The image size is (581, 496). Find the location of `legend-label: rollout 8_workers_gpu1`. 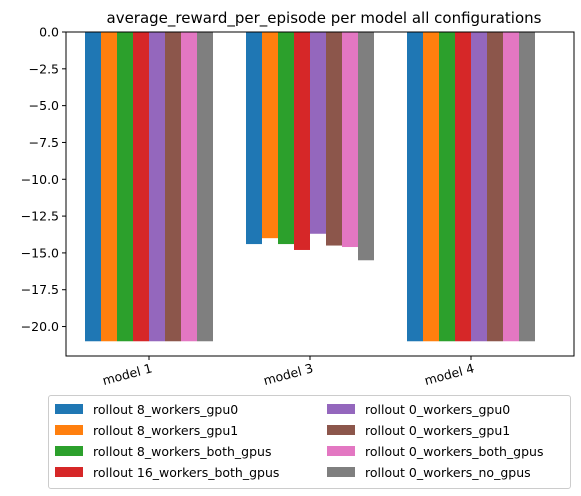

legend-label: rollout 8_workers_gpu1 is located at coordinates (166, 430).